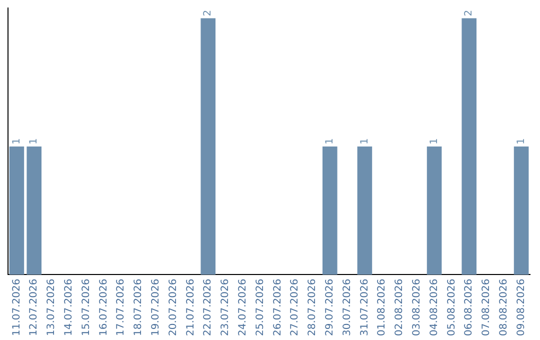 This screenshot has width=540, height=340. Describe the element at coordinates (330, 307) in the screenshot. I see `x-tick-label: 29.07.2026` at that location.